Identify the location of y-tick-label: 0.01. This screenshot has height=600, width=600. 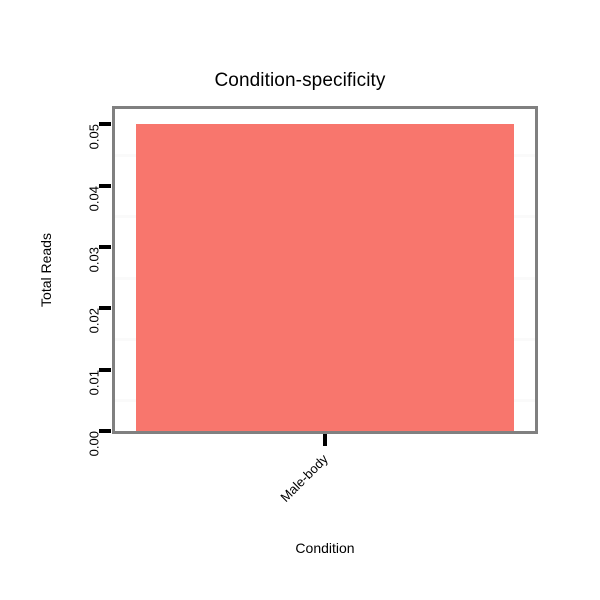
(94, 382).